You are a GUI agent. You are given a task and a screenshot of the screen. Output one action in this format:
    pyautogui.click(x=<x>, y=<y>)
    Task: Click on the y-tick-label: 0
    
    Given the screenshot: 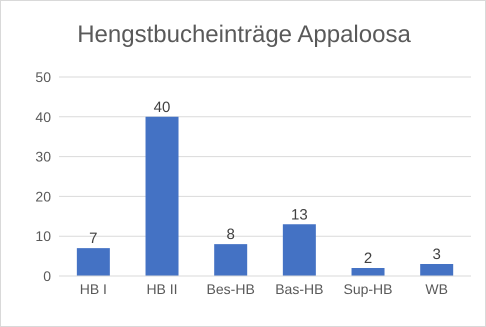 What is the action you would take?
    pyautogui.click(x=47, y=276)
    